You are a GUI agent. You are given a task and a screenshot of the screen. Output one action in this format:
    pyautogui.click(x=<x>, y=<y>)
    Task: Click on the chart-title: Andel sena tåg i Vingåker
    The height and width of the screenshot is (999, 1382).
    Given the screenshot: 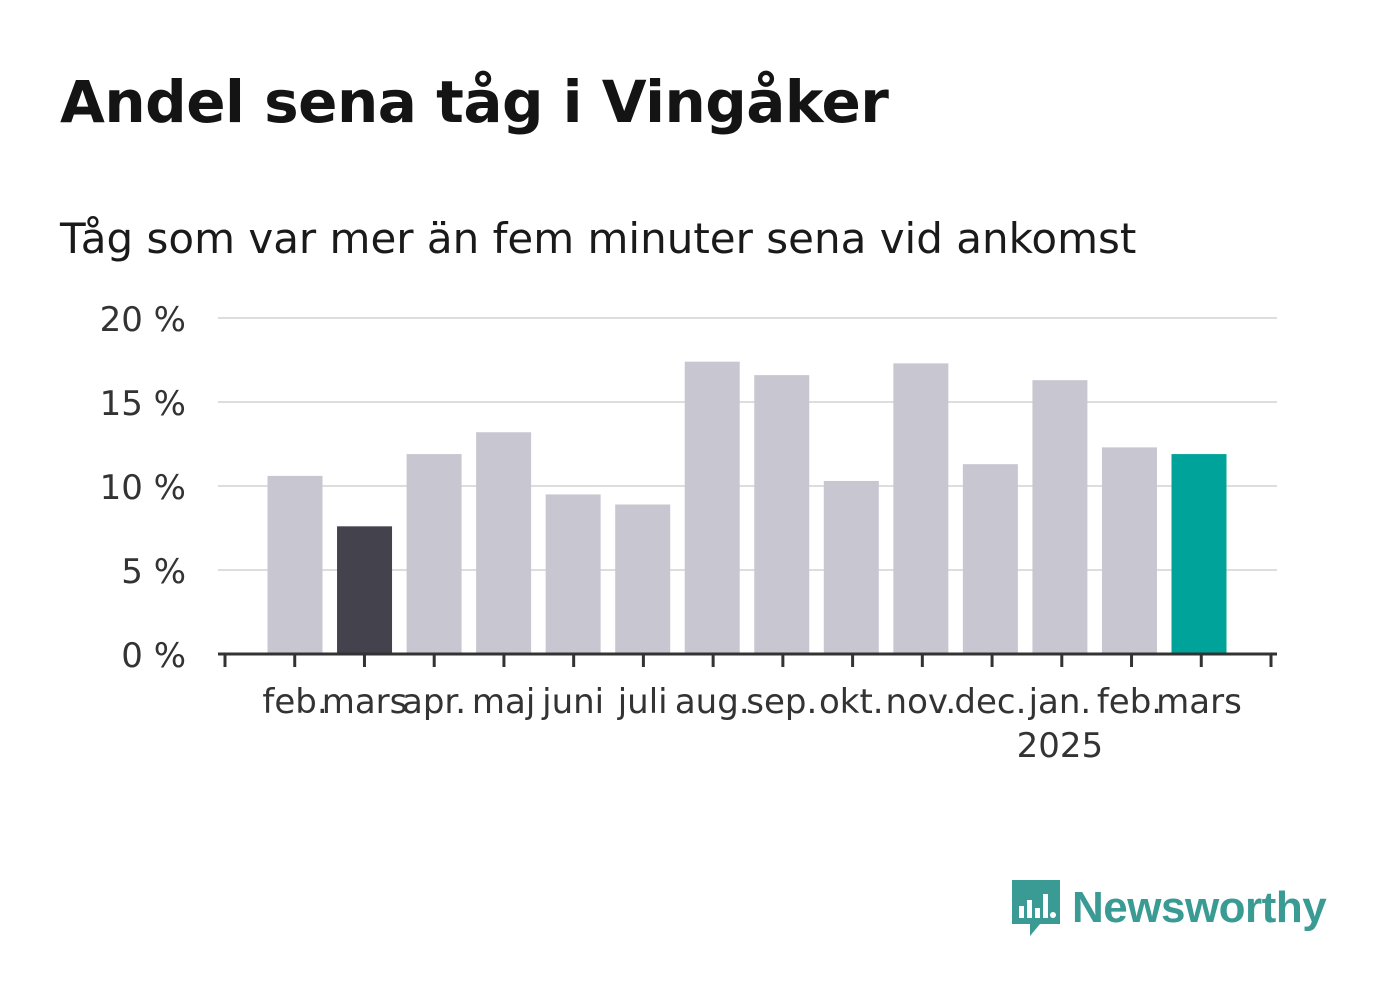 What is the action you would take?
    pyautogui.click(x=474, y=102)
    